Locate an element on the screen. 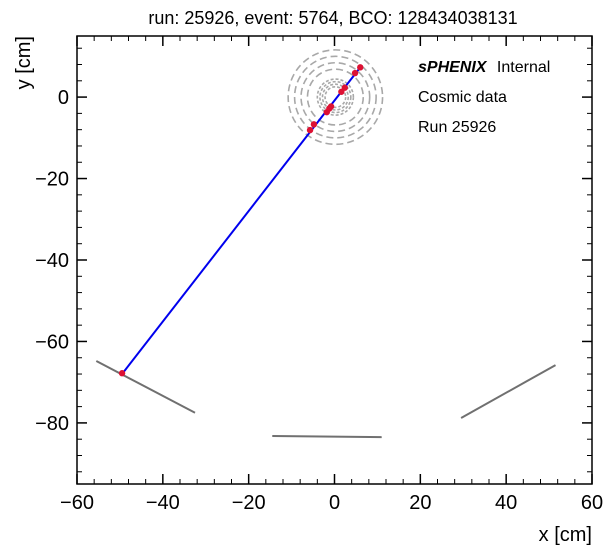 This screenshot has height=552, width=607. x-tick-label: 40 is located at coordinates (506, 503).